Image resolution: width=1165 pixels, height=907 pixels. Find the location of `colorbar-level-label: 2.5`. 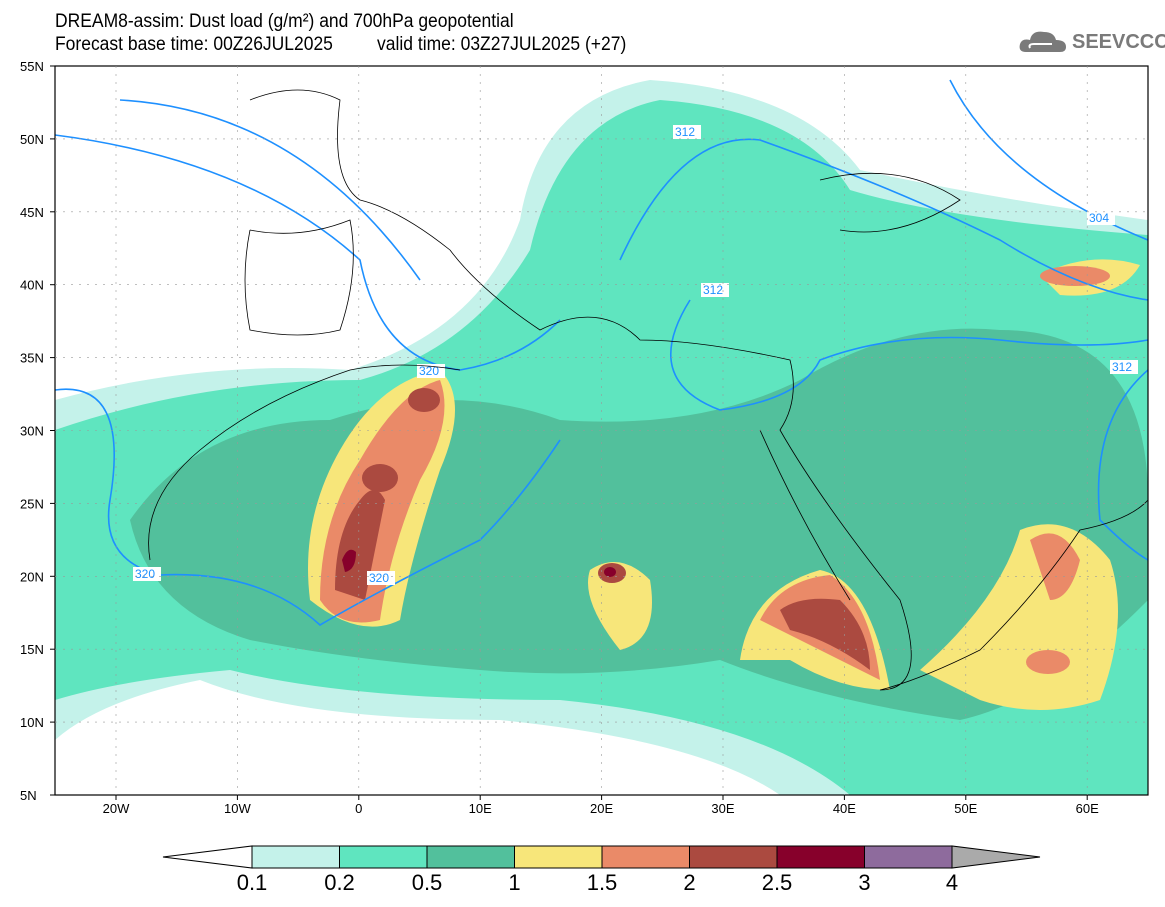

colorbar-level-label: 2.5 is located at coordinates (777, 882).